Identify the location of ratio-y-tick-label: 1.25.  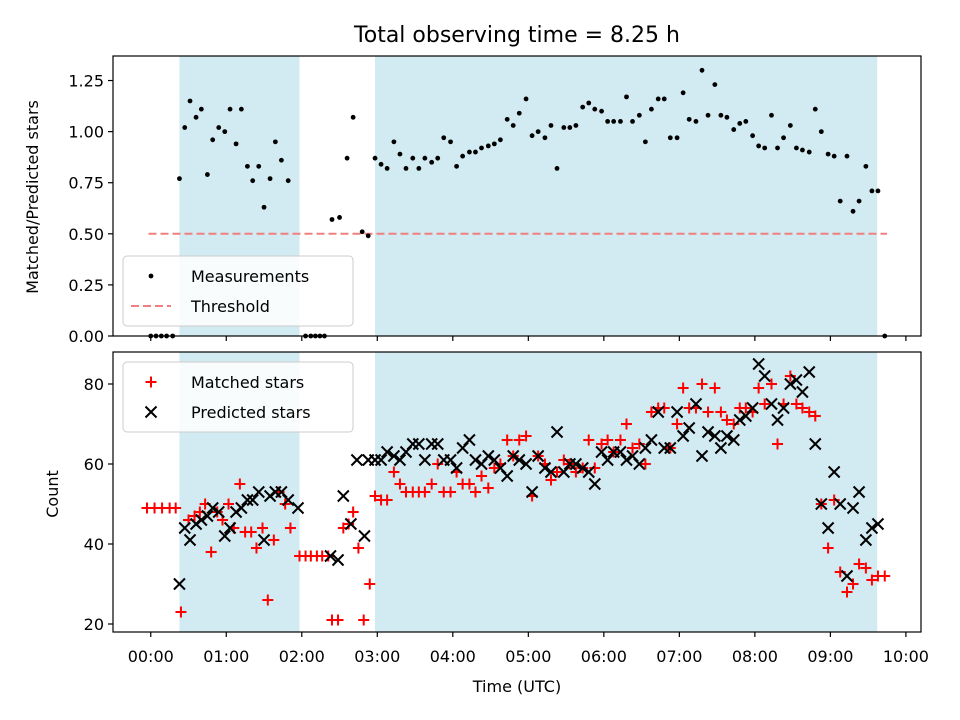
(86, 81).